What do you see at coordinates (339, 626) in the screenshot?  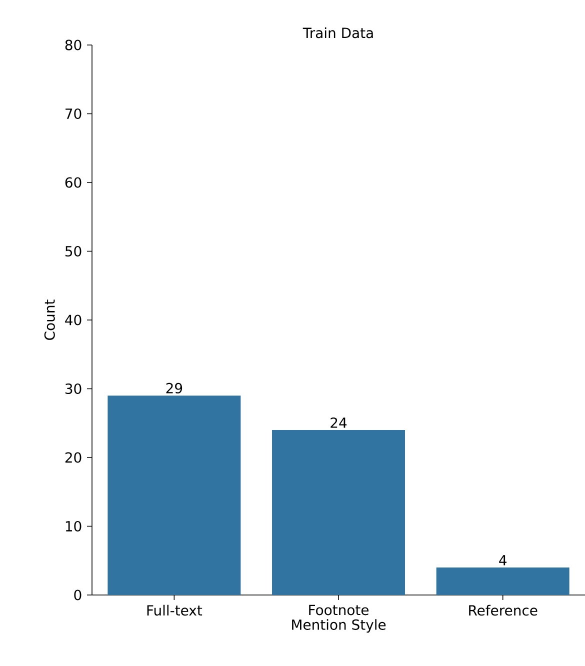 I see `x-axis-title: Mention Style` at bounding box center [339, 626].